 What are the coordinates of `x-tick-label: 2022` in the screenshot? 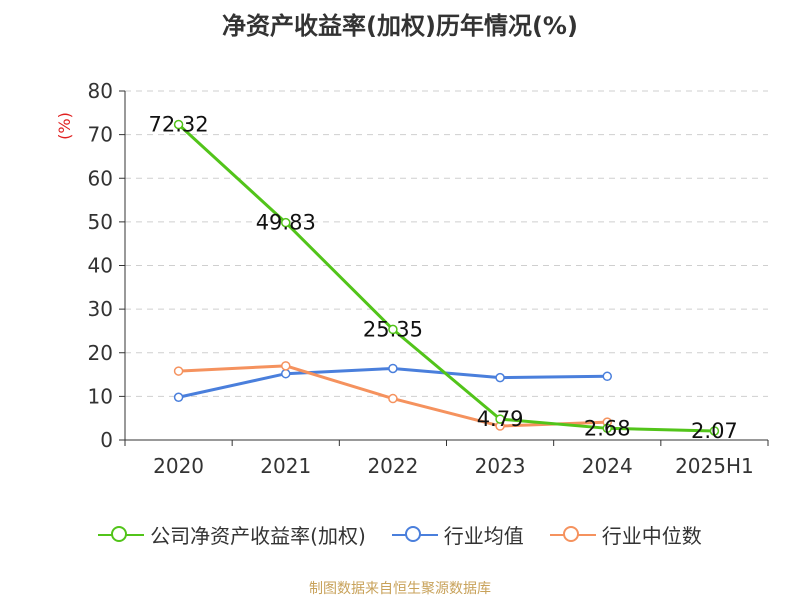 It's located at (392, 466).